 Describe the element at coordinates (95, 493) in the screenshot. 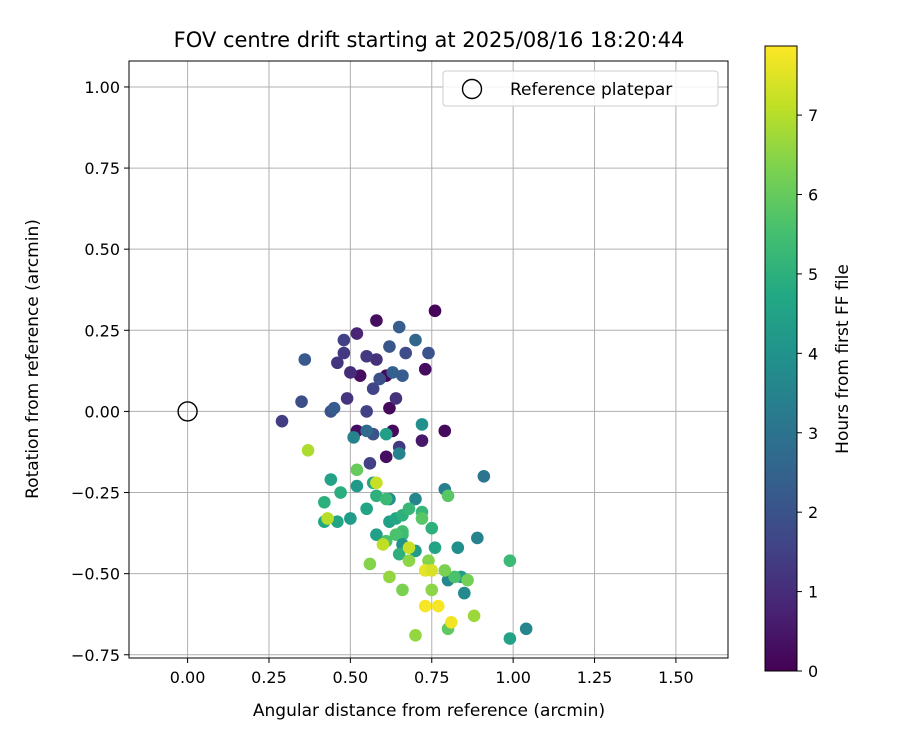

I see `y-tick-label: −0.25` at that location.